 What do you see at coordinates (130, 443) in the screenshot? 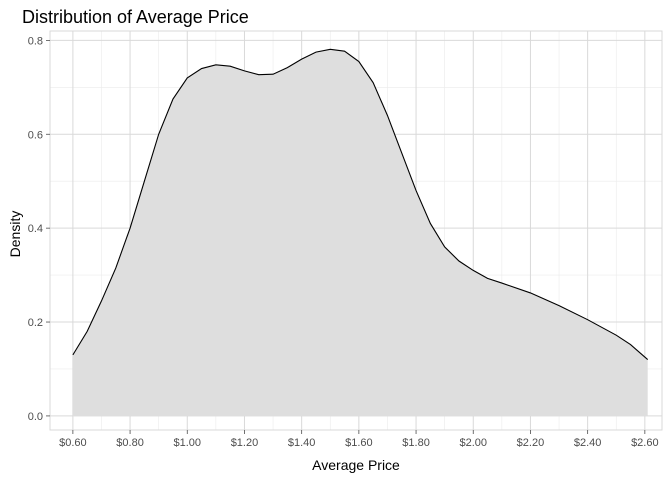
I see `x-tick-label: $0.80` at bounding box center [130, 443].